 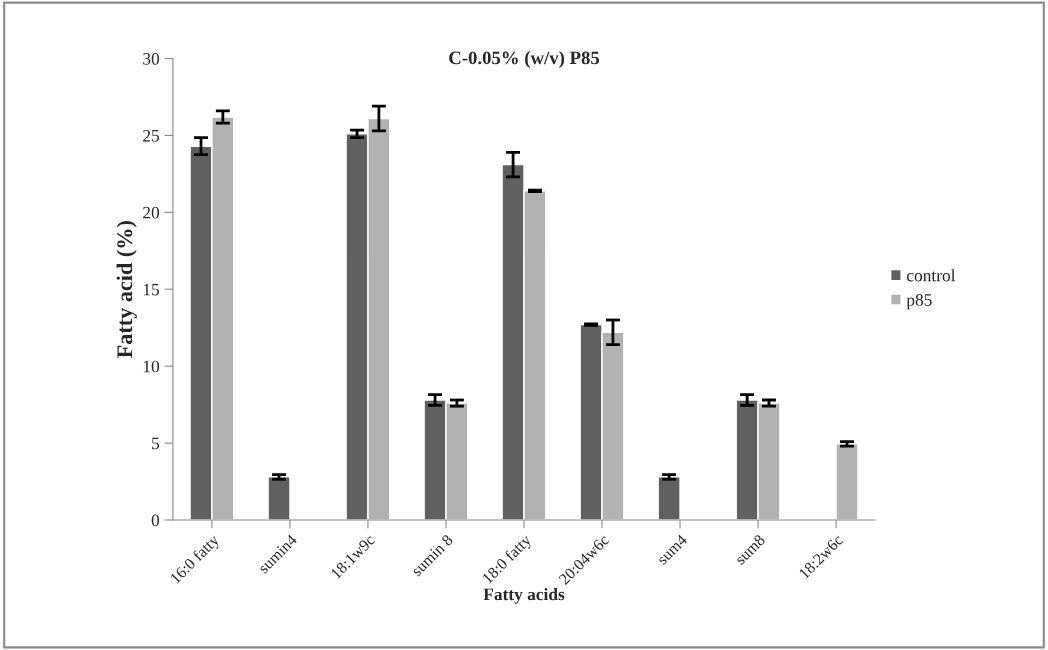 What do you see at coordinates (508, 560) in the screenshot?
I see `x-tick-label: 18:0 fatty` at bounding box center [508, 560].